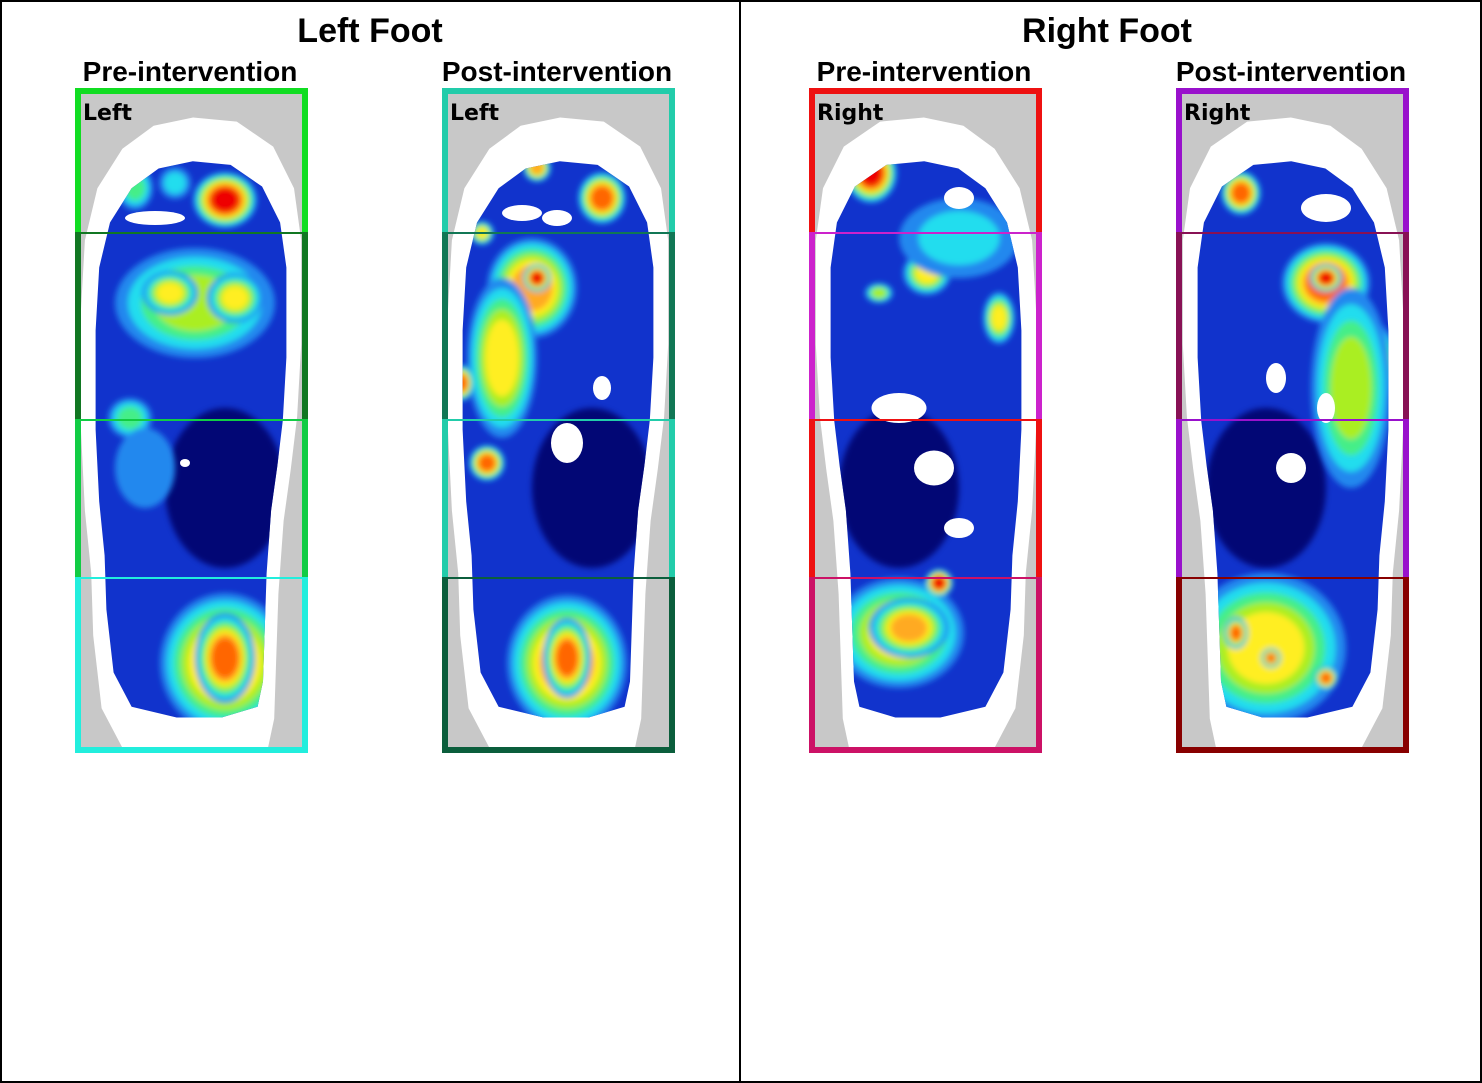  What do you see at coordinates (1107, 31) in the screenshot?
I see `right-foot-title: Right Foot` at bounding box center [1107, 31].